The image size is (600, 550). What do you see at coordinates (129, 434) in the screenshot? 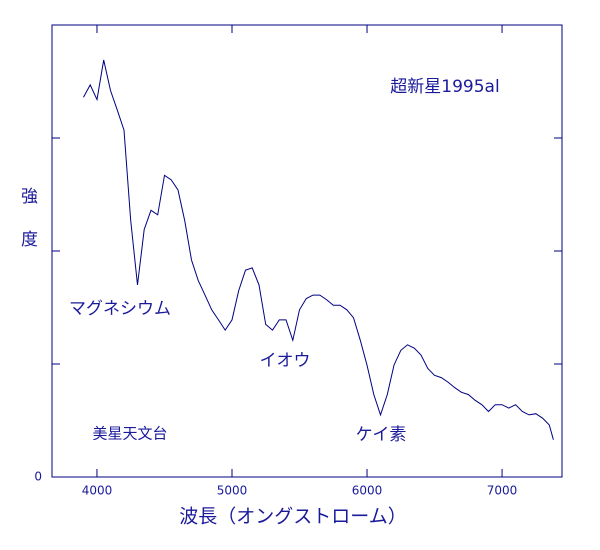
I see `annotation: 美星天文台` at bounding box center [129, 434].